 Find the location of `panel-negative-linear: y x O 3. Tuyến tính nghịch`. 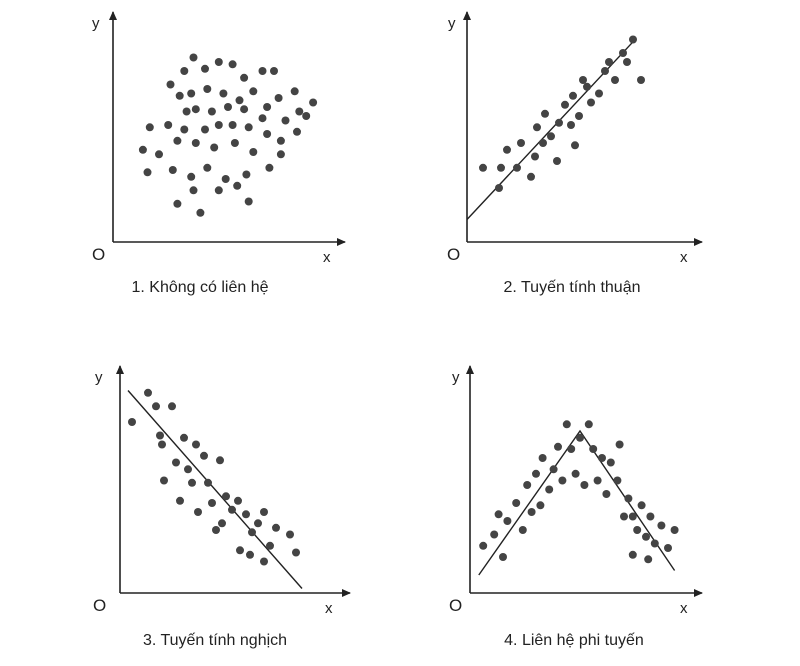

panel-negative-linear: y x O 3. Tuyến tính nghịch is located at coordinates (222, 507).